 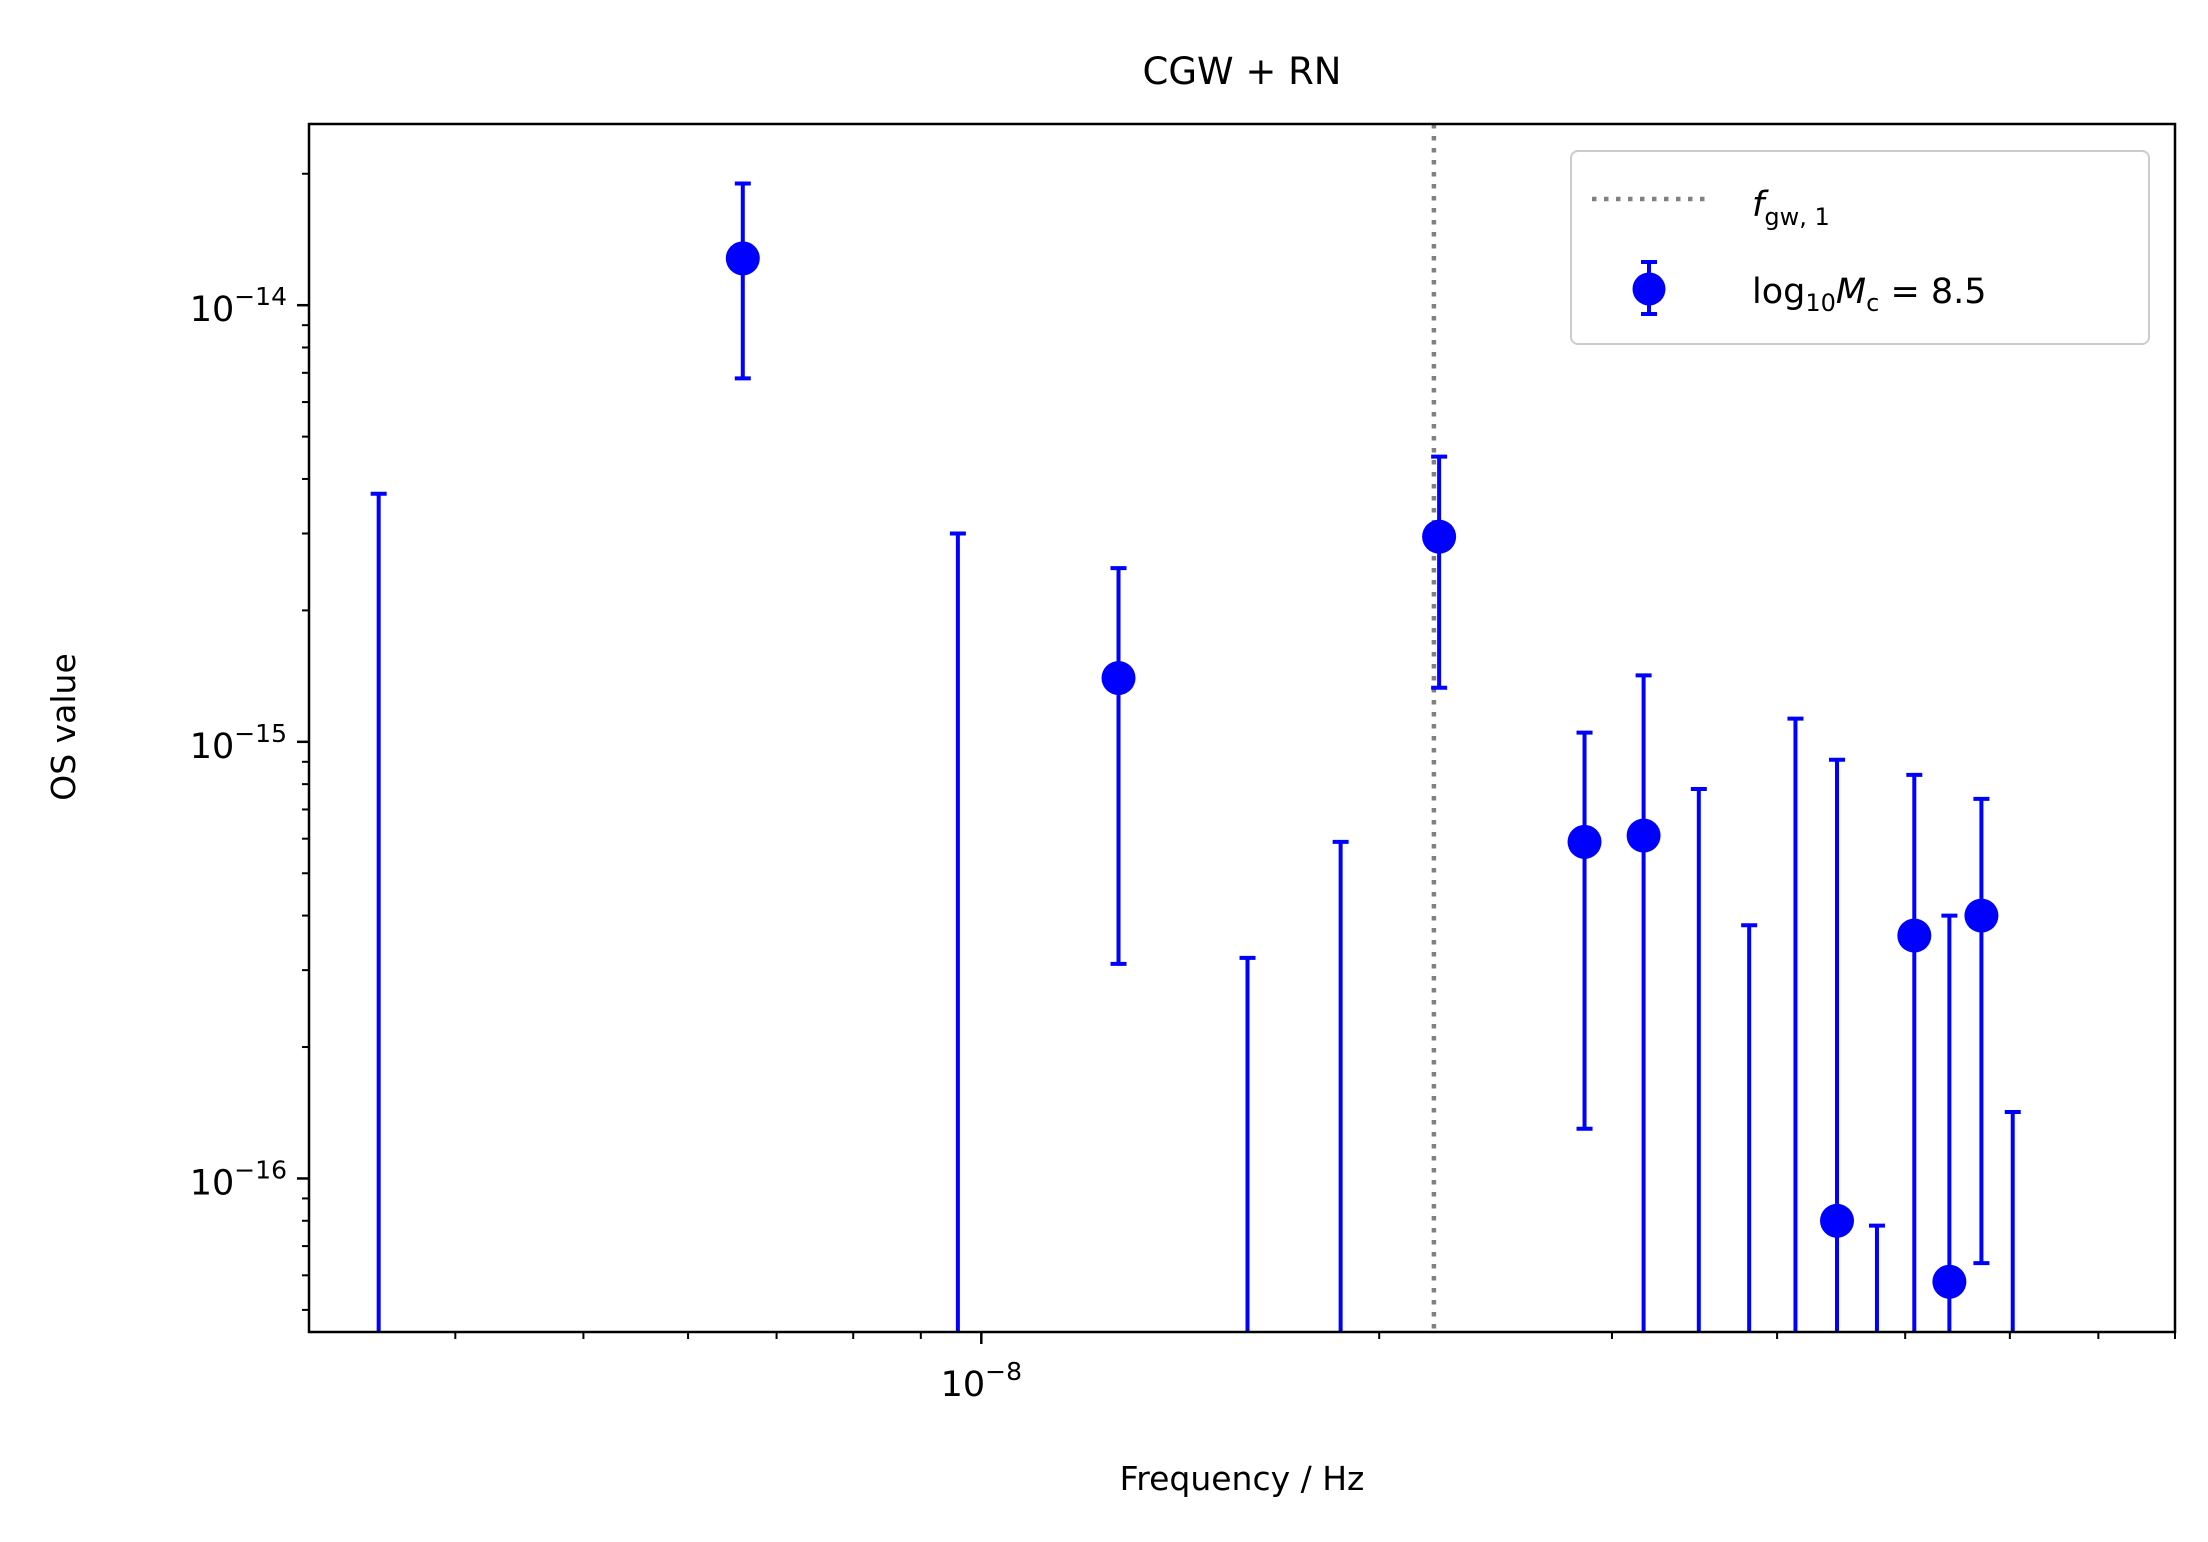 What do you see at coordinates (1649, 288) in the screenshot?
I see `legend-marker-swatch` at bounding box center [1649, 288].